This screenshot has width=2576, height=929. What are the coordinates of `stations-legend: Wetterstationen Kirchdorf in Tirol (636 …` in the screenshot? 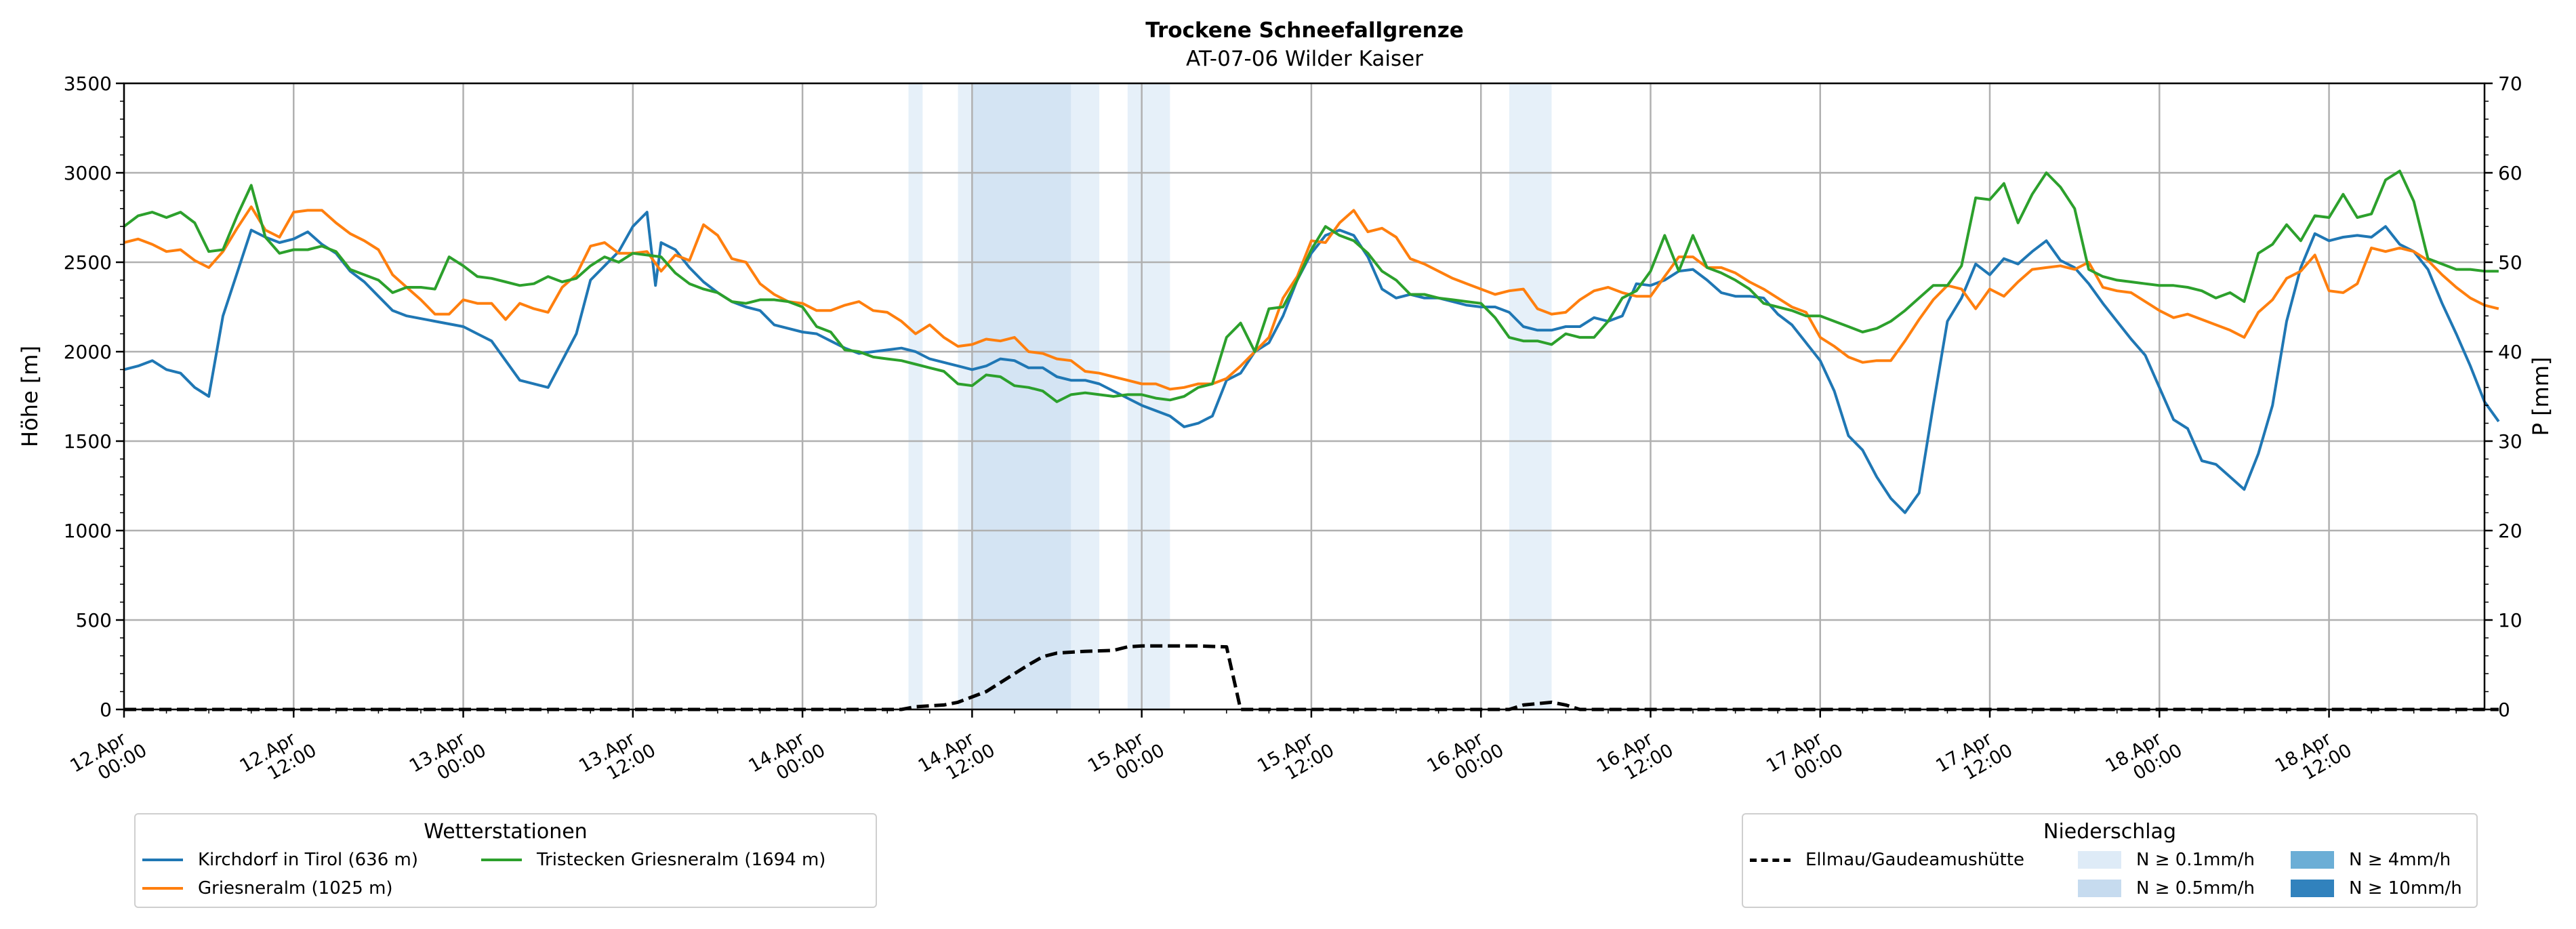 It's located at (506, 860).